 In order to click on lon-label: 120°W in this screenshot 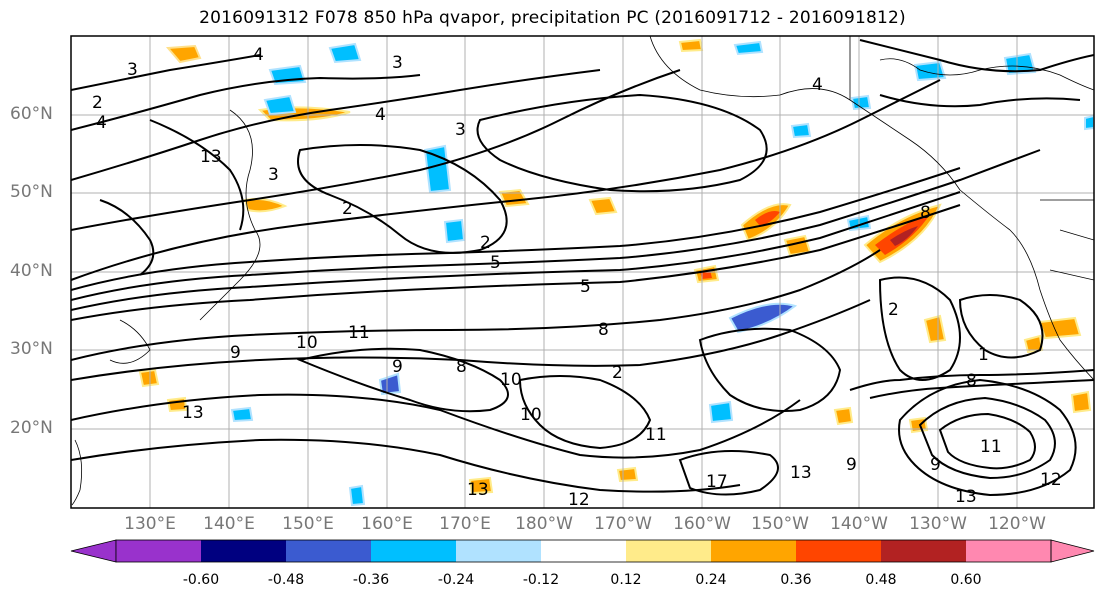, I will do `click(1017, 524)`.